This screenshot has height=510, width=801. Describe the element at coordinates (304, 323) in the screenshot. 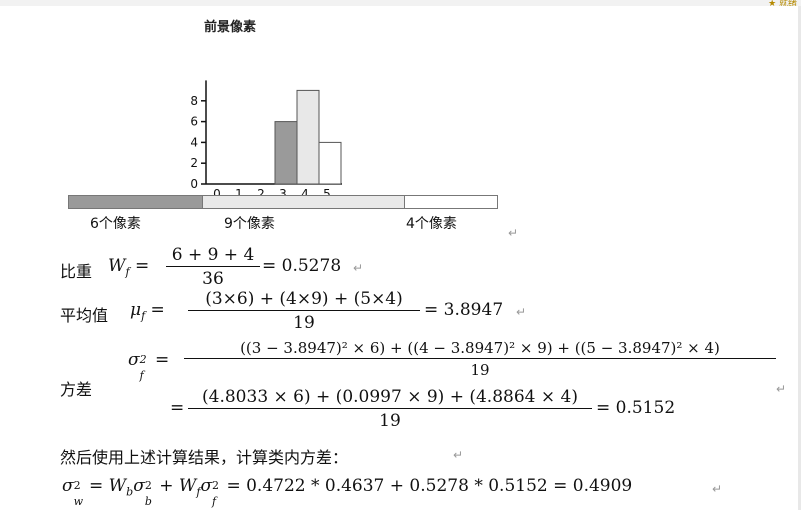

I see `mean-denominator: 19` at that location.